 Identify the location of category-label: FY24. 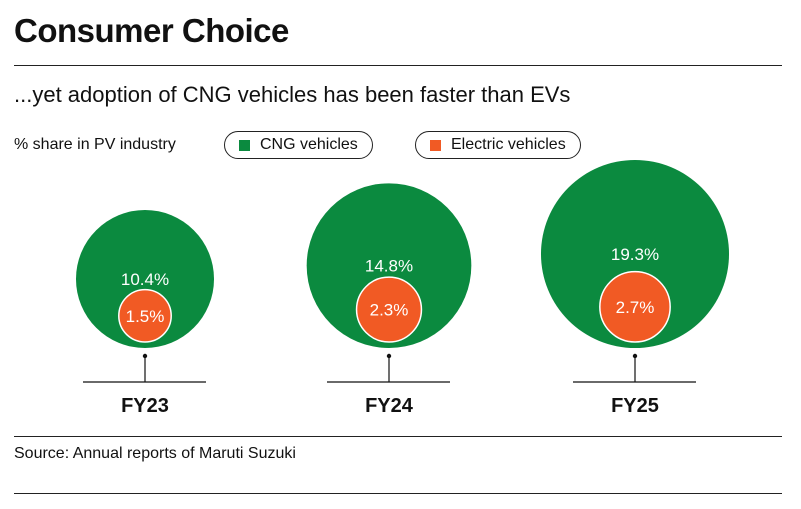
(389, 406).